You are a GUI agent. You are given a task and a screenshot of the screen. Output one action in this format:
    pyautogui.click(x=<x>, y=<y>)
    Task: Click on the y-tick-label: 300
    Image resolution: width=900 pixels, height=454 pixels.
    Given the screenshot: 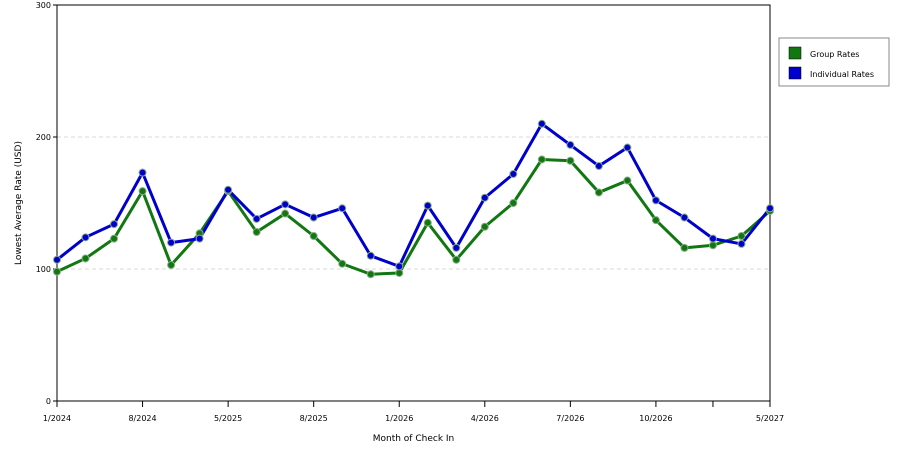 What is the action you would take?
    pyautogui.click(x=43, y=5)
    